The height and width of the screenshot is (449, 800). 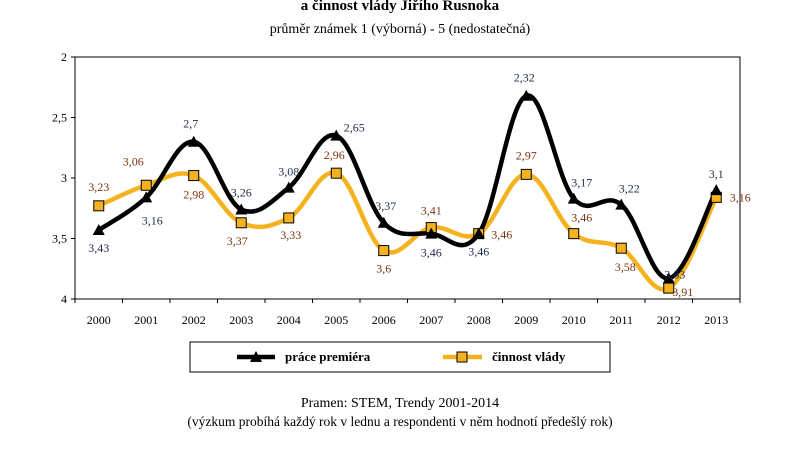 What do you see at coordinates (529, 356) in the screenshot?
I see `legend-label-cinnost-vlady: činnost vlády` at bounding box center [529, 356].